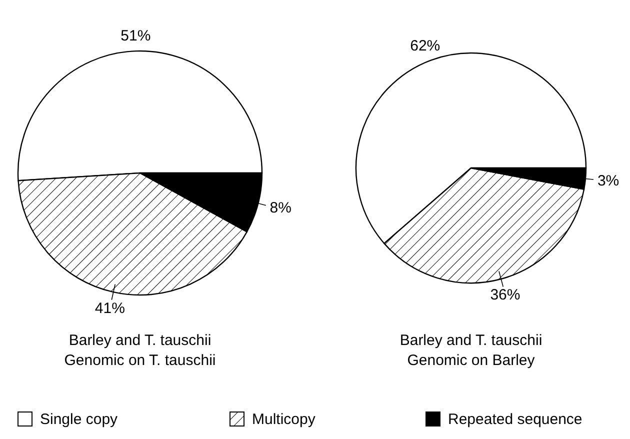 Image resolution: width=630 pixels, height=439 pixels. I want to click on data-label: 3%, so click(608, 181).